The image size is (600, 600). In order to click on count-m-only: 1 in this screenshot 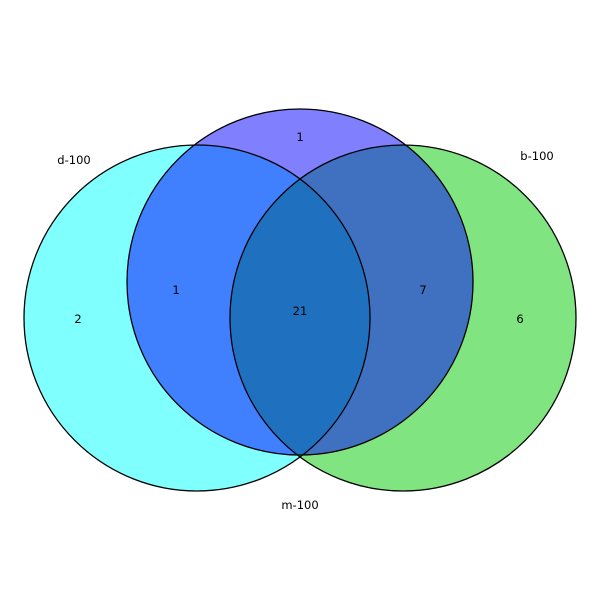, I will do `click(299, 137)`.